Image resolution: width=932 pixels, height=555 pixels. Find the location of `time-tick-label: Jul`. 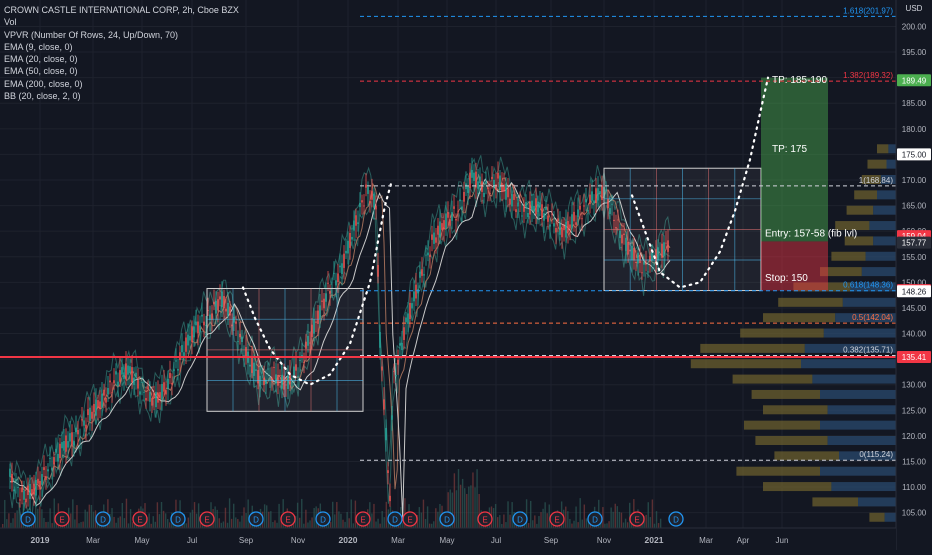

time-tick-label: Jul is located at coordinates (496, 540).